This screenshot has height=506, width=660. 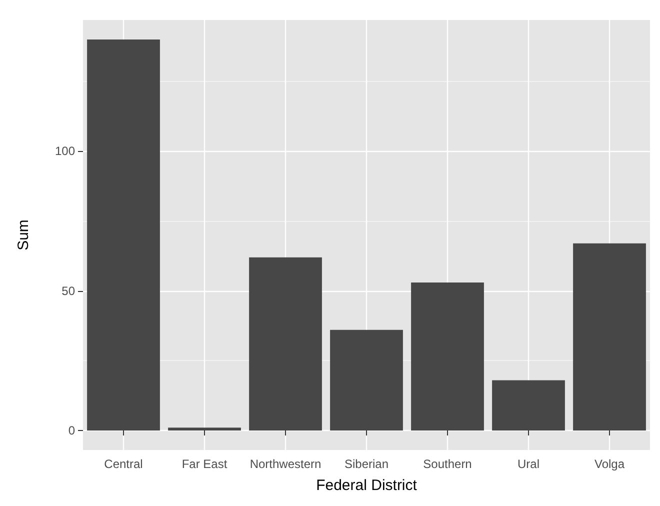 What do you see at coordinates (65, 151) in the screenshot?
I see `y-tick-label: 100` at bounding box center [65, 151].